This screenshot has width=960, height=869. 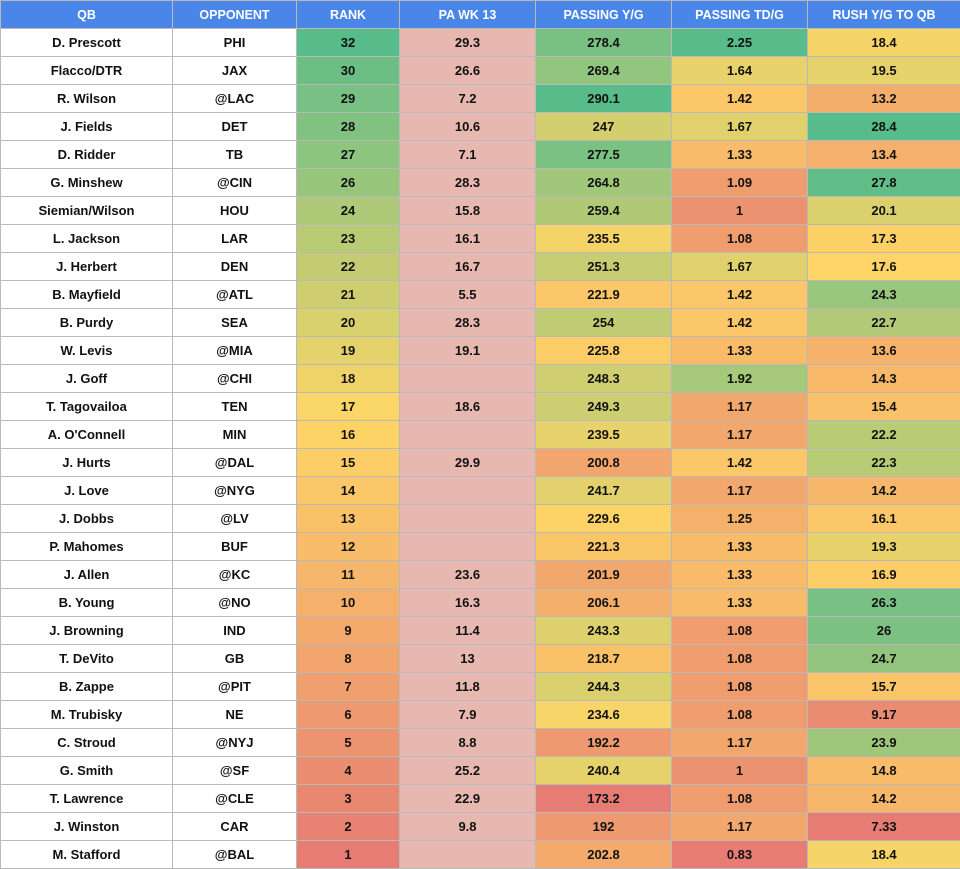 What do you see at coordinates (87, 379) in the screenshot?
I see `qb-cell: J. Goff` at bounding box center [87, 379].